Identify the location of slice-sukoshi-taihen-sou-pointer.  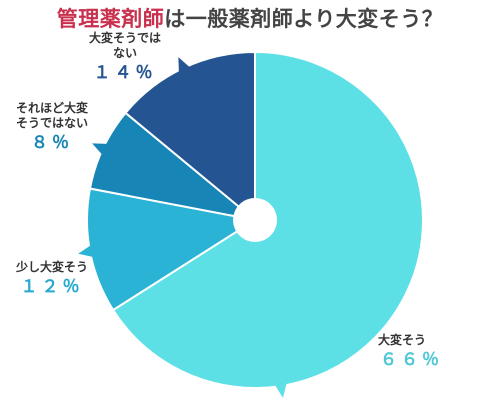
(86, 251).